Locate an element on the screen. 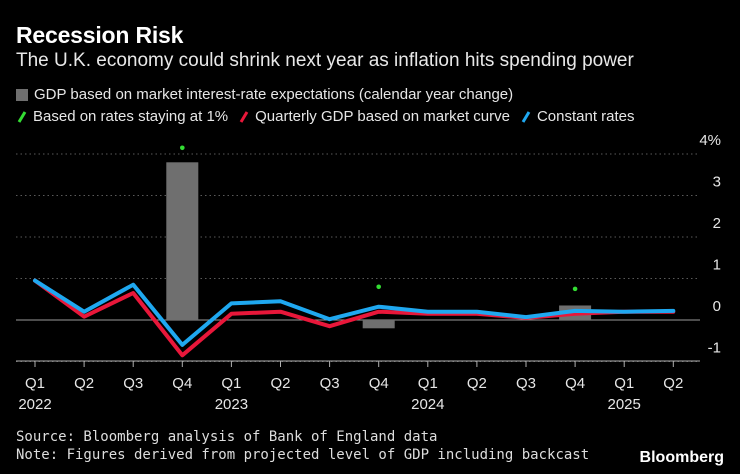 This screenshot has width=740, height=474. chart-title: Recession Risk is located at coordinates (100, 35).